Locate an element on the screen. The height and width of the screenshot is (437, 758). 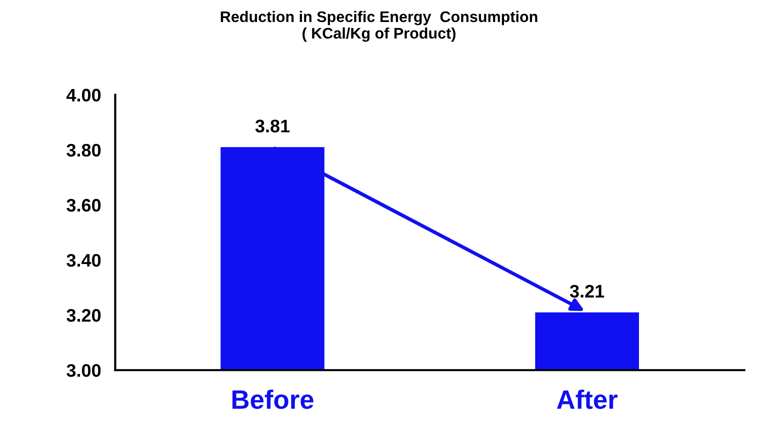
y-tick-label: 3.40 is located at coordinates (83, 260).